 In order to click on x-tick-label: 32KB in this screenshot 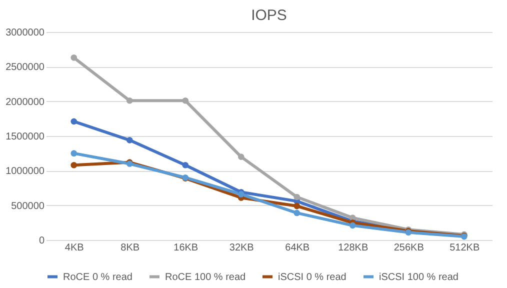, I will do `click(241, 248)`.